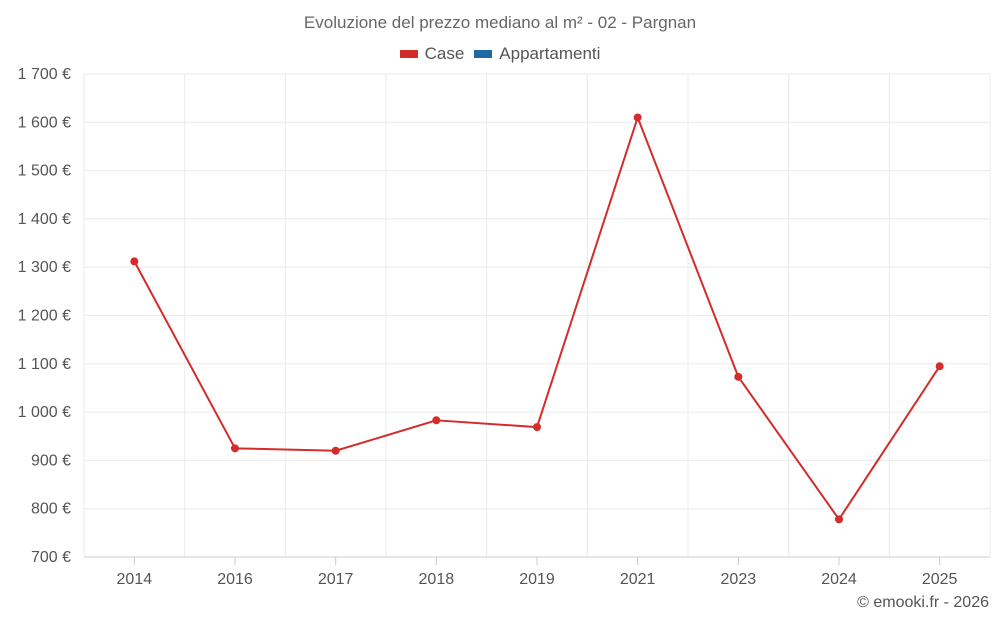 This screenshot has width=1000, height=625. What do you see at coordinates (839, 579) in the screenshot?
I see `x-tick-label: 2024` at bounding box center [839, 579].